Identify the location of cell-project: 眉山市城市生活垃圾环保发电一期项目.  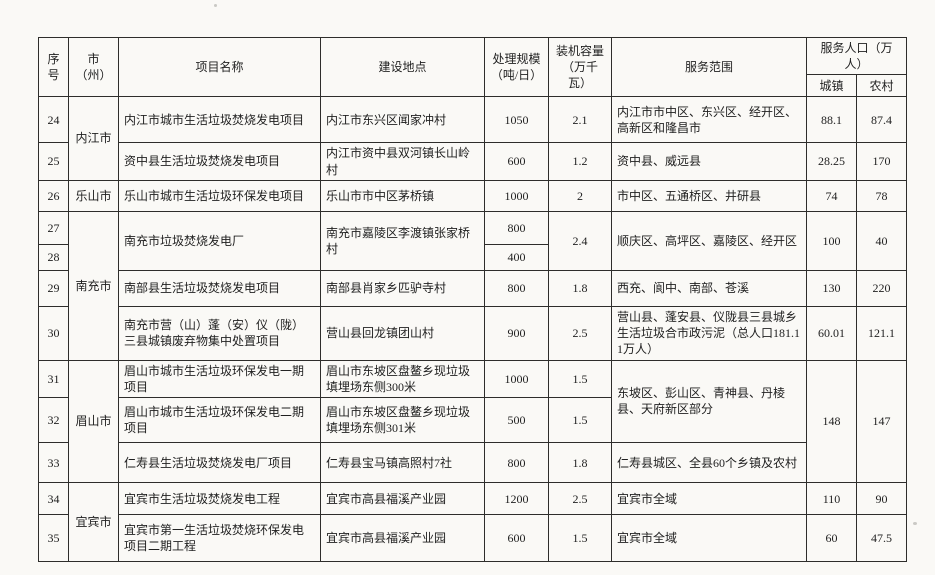
(219, 379).